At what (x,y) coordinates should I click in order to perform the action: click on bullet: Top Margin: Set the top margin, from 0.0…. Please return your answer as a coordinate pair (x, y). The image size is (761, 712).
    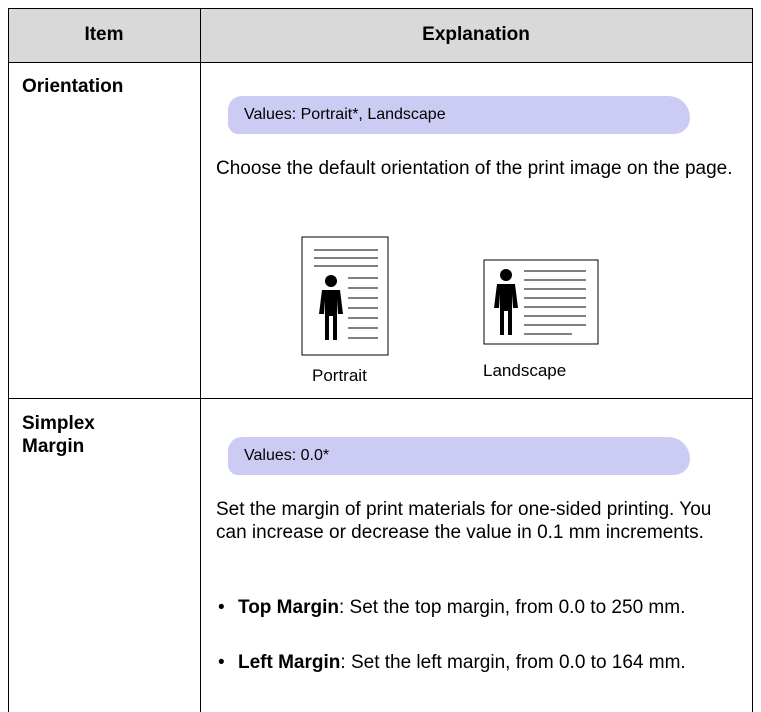
    Looking at the image, I should click on (481, 607).